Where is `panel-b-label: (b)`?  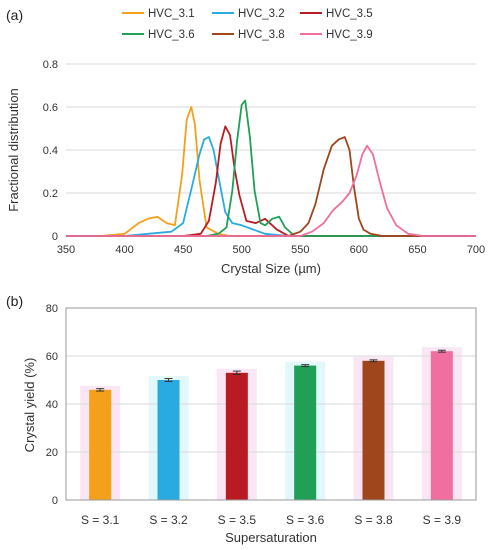 panel-b-label: (b) is located at coordinates (14, 301).